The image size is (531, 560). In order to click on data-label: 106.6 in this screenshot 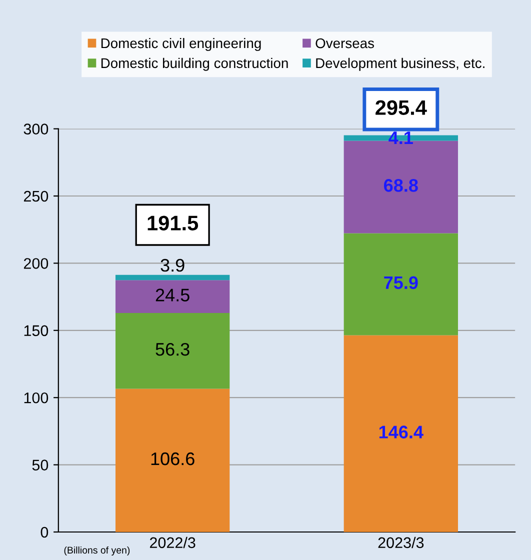, I will do `click(172, 459)`.